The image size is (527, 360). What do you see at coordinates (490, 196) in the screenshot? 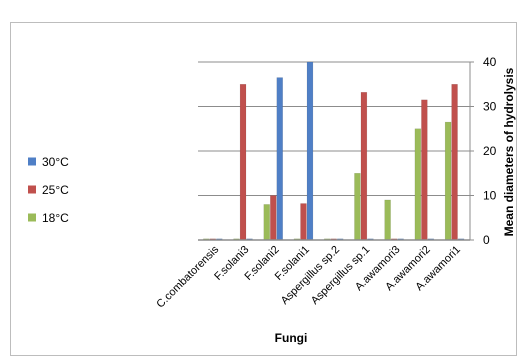
I see `y-tick-label: 10` at bounding box center [490, 196].